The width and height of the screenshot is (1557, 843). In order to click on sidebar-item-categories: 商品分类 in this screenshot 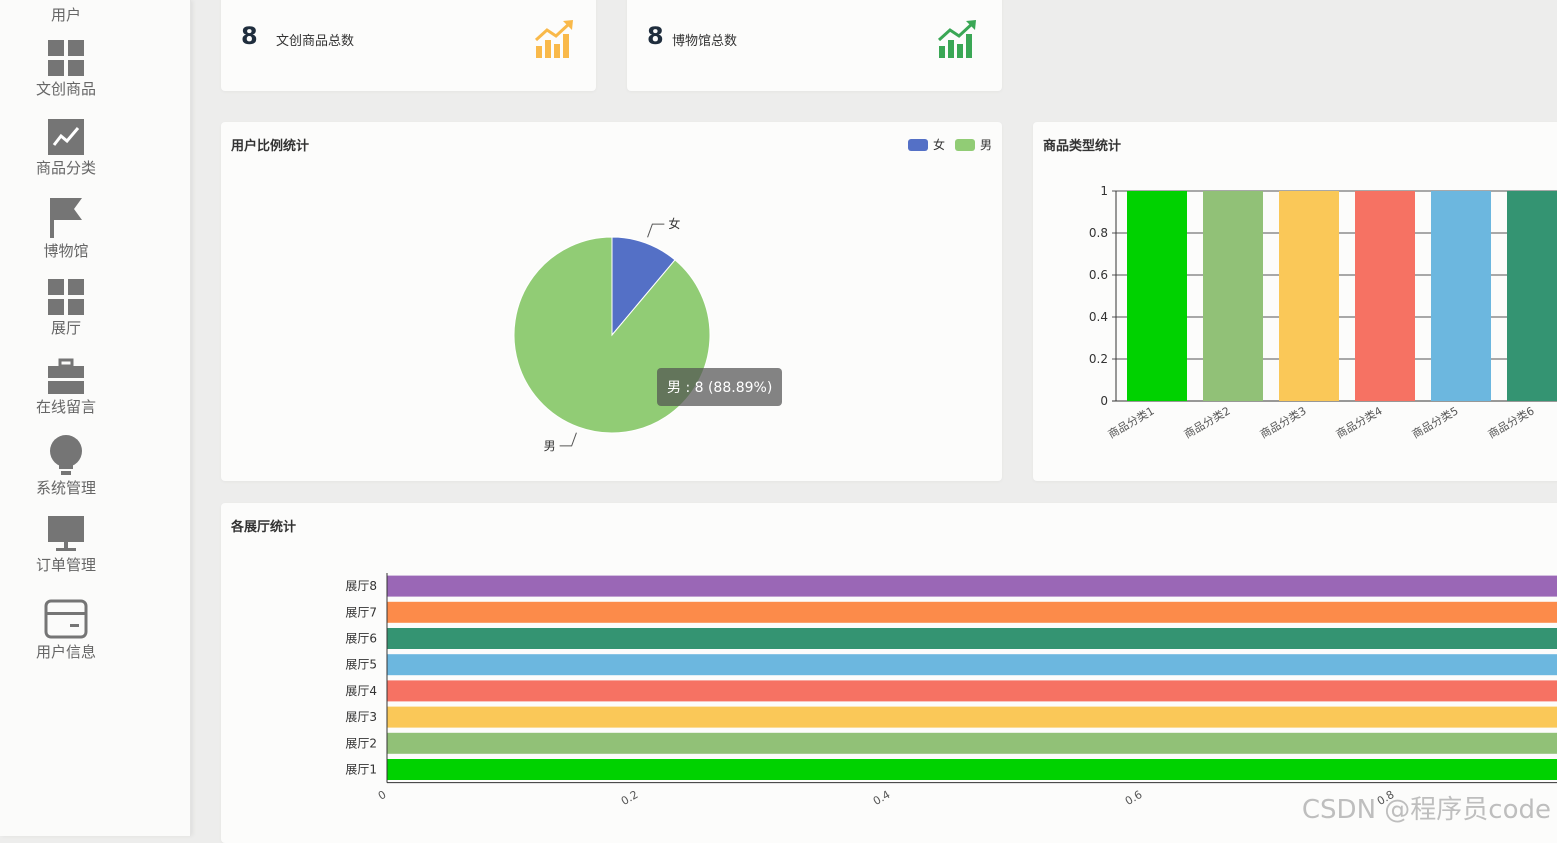, I will do `click(66, 148)`.